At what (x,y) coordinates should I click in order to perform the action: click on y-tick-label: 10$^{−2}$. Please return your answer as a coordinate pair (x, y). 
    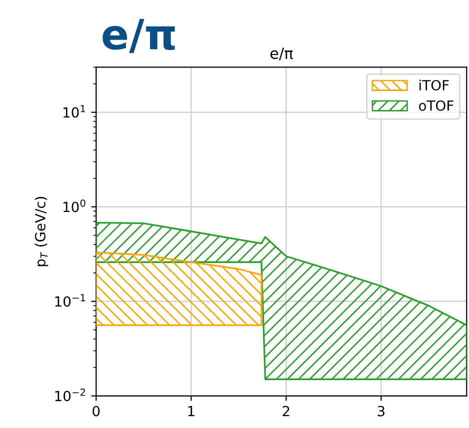
    Looking at the image, I should click on (70, 395).